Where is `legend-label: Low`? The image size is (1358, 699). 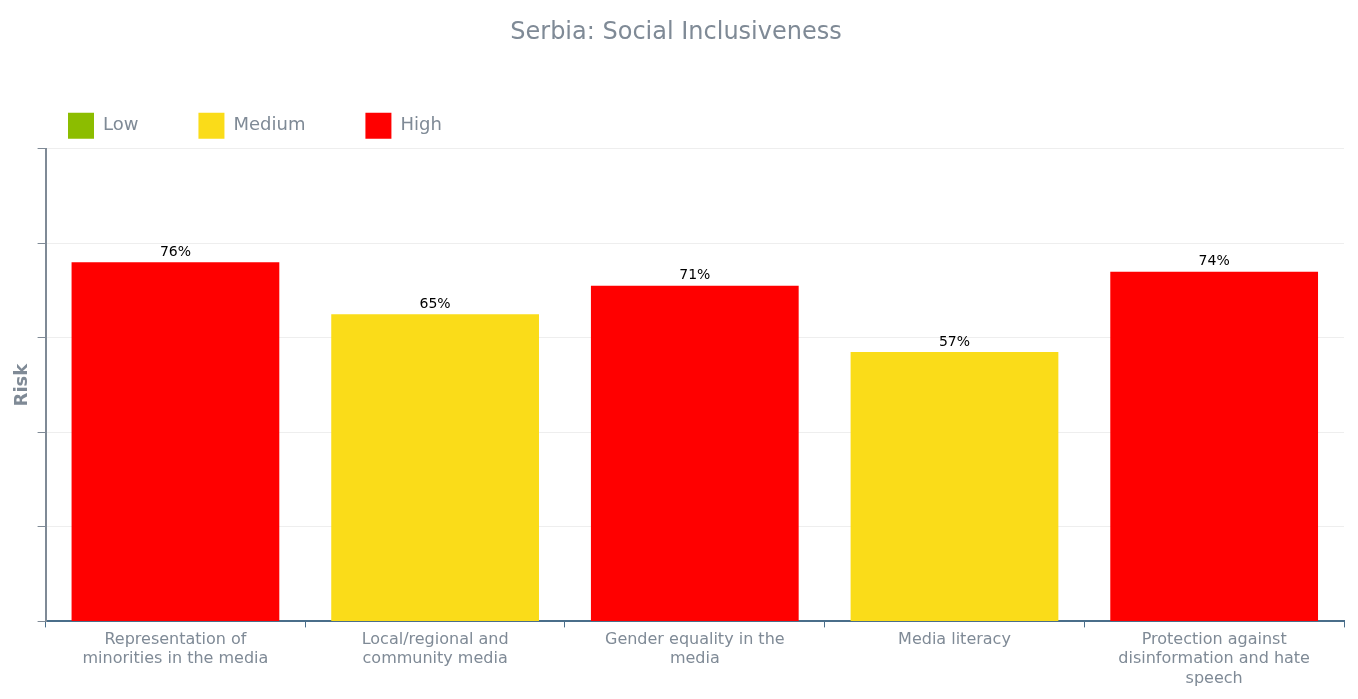 legend-label: Low is located at coordinates (121, 124).